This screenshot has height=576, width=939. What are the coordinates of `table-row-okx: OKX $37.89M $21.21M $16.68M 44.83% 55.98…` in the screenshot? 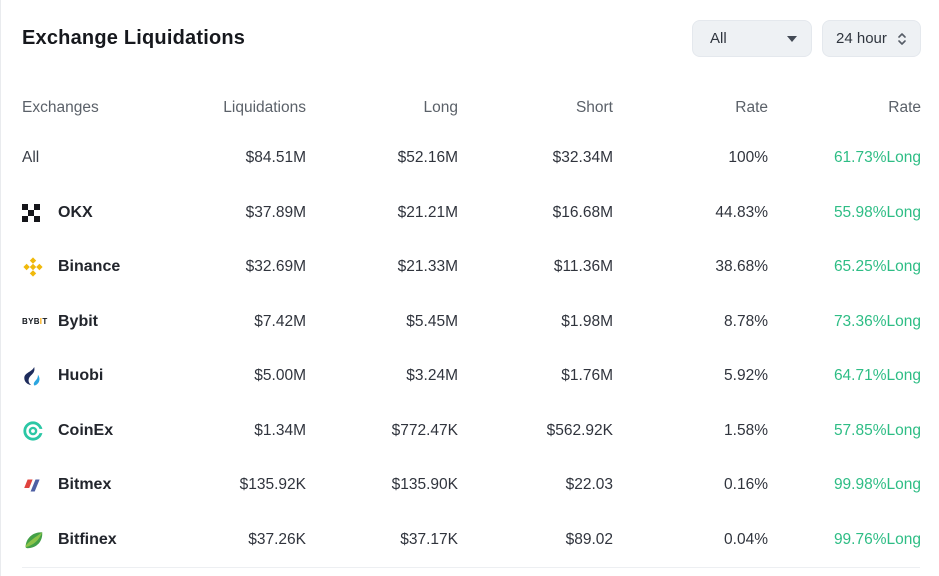 It's located at (471, 213).